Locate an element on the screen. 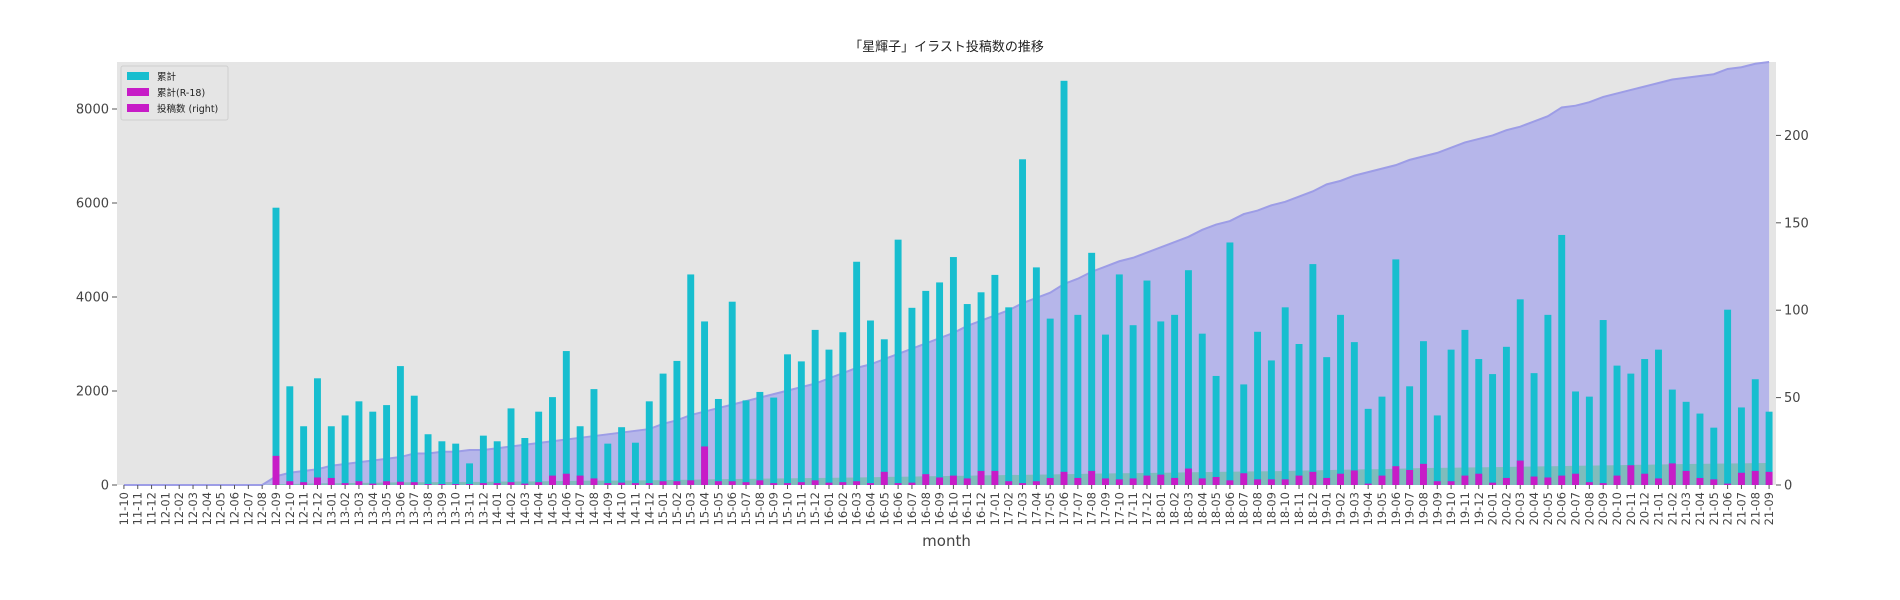  x-tick-label: 14-12 is located at coordinates (649, 508).